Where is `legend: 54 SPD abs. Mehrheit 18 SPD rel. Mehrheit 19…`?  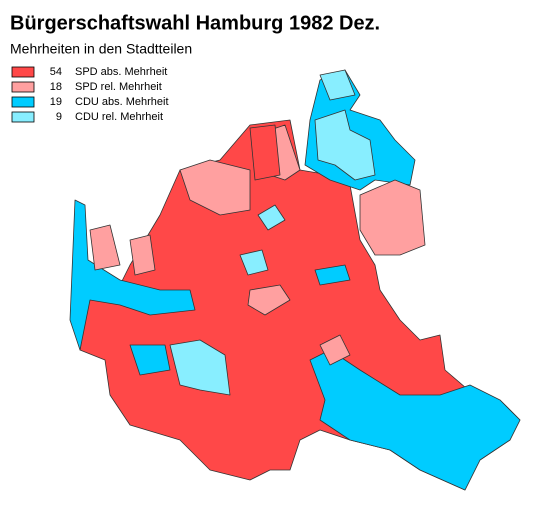
legend: 54 SPD abs. Mehrheit 18 SPD rel. Mehrheit 19… is located at coordinates (90, 94).